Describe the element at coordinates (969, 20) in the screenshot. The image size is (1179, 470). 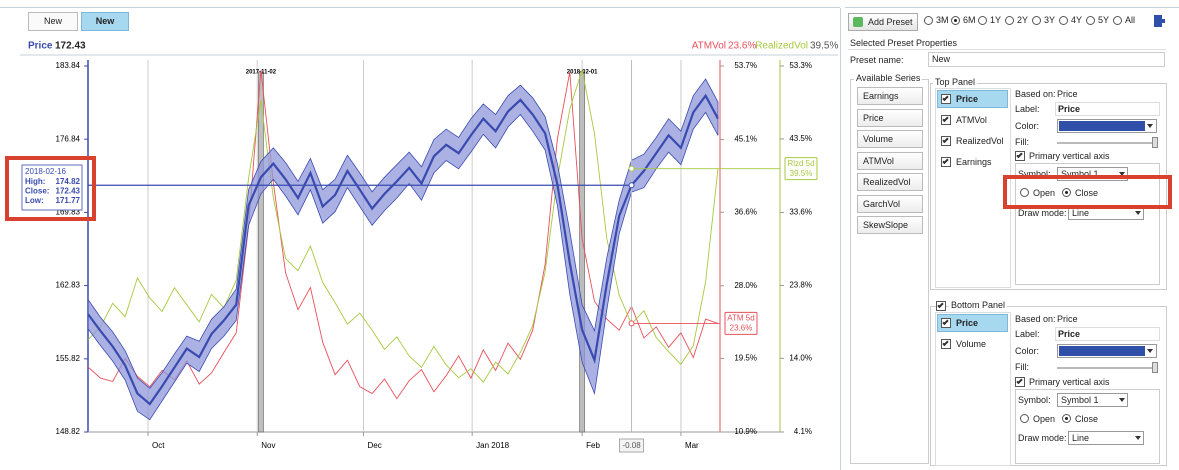
I see `range-label: 6M` at that location.